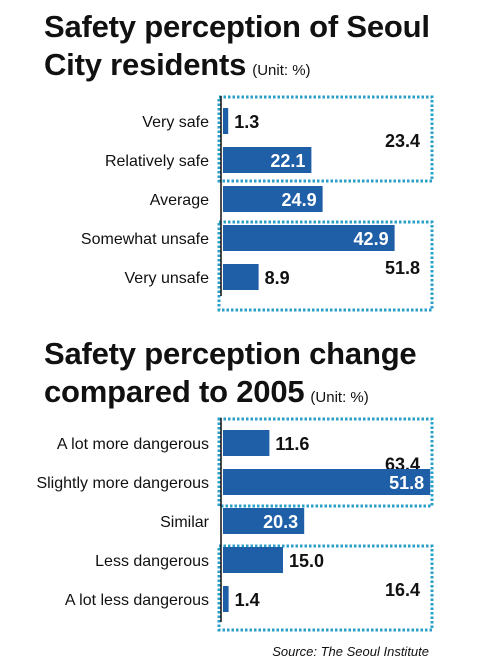  I want to click on value-label: 15.0, so click(306, 561).